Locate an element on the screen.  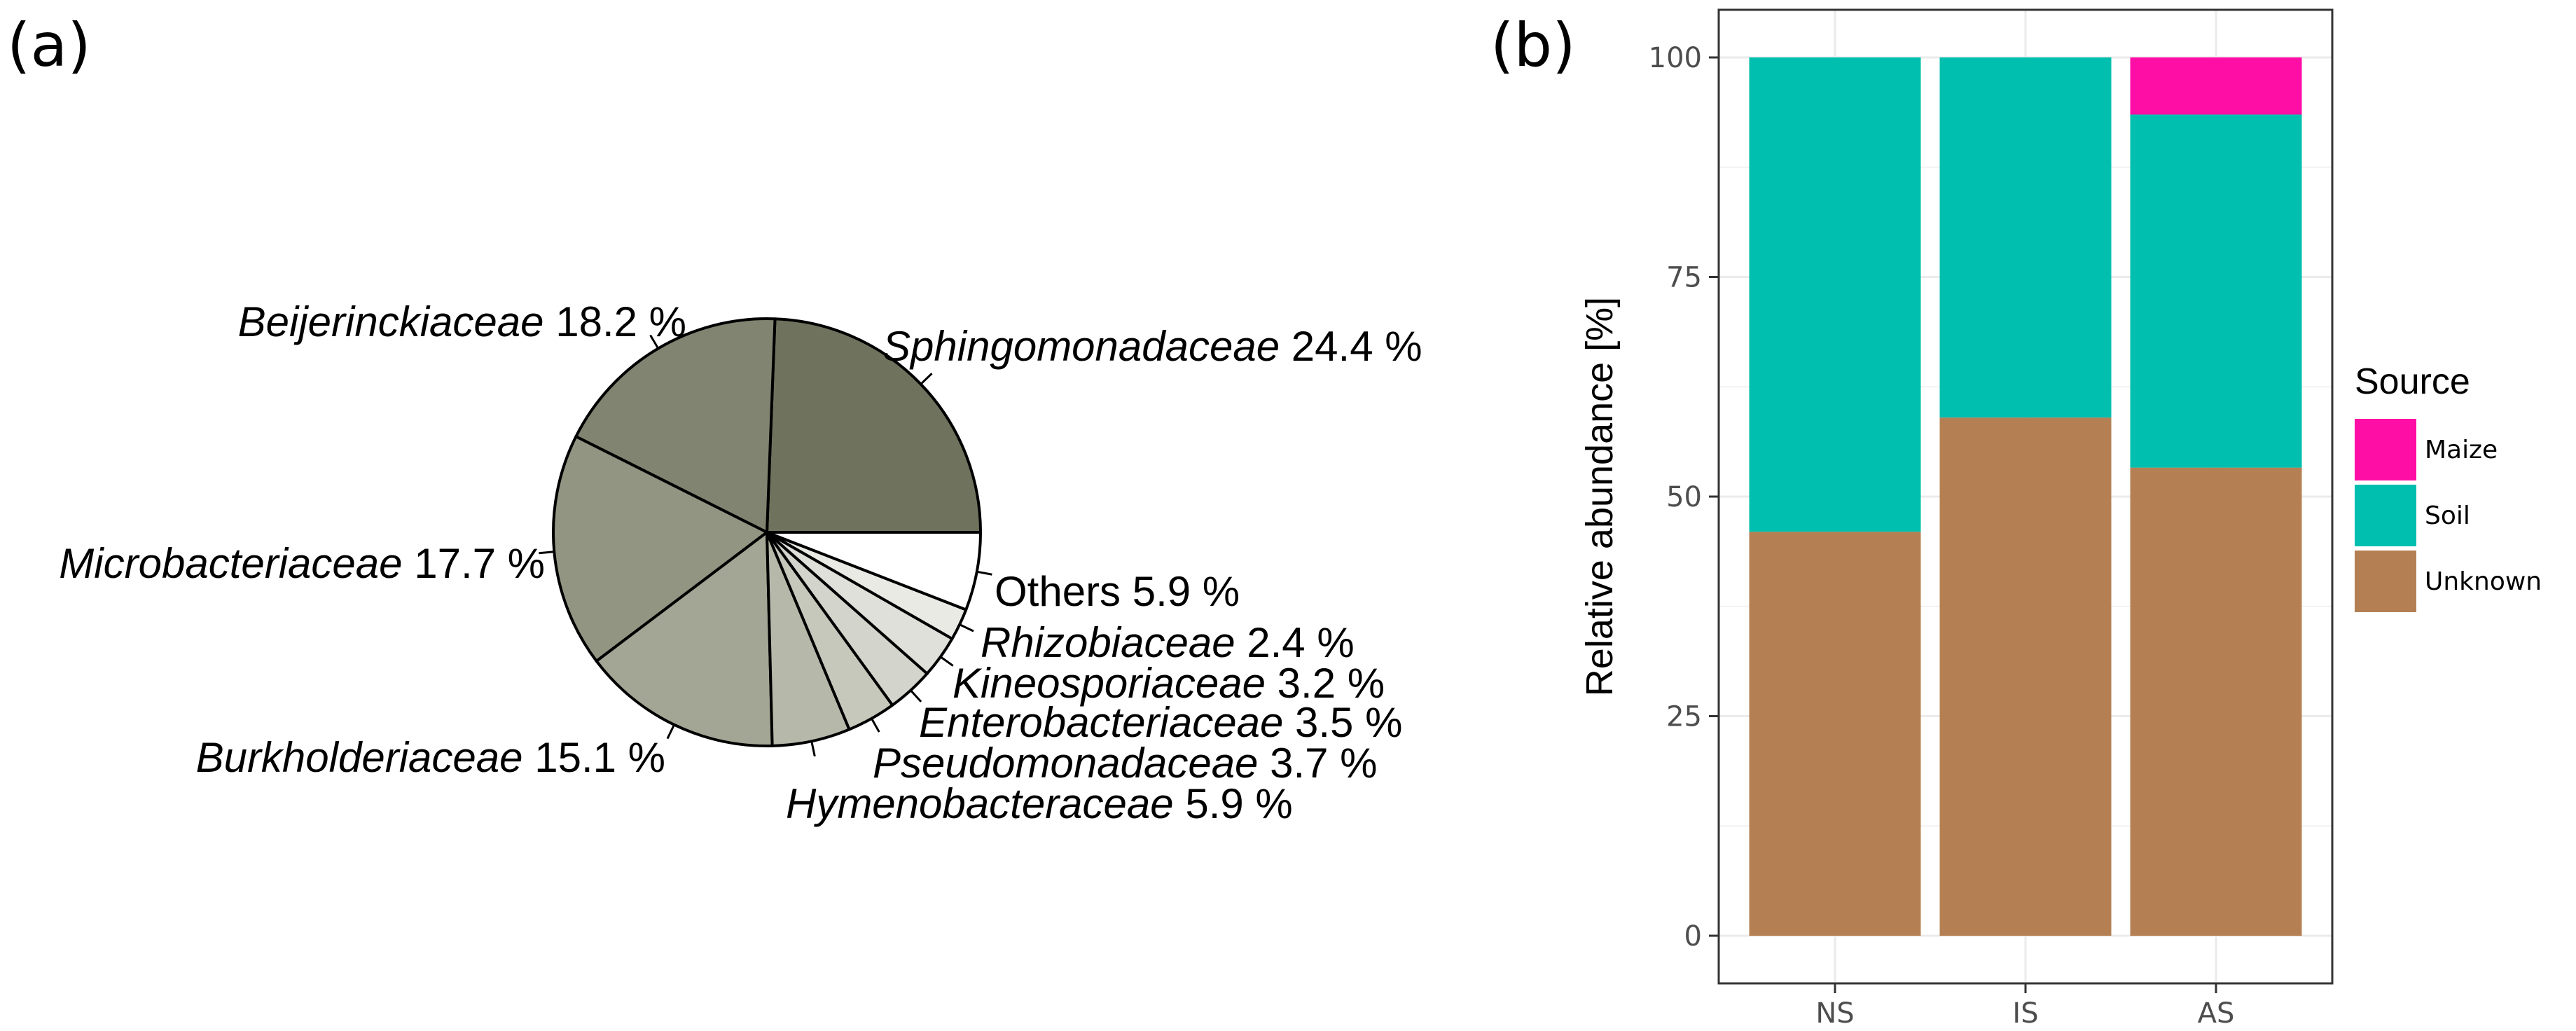
pie-tick-microbacteriaceae is located at coordinates (547, 553).